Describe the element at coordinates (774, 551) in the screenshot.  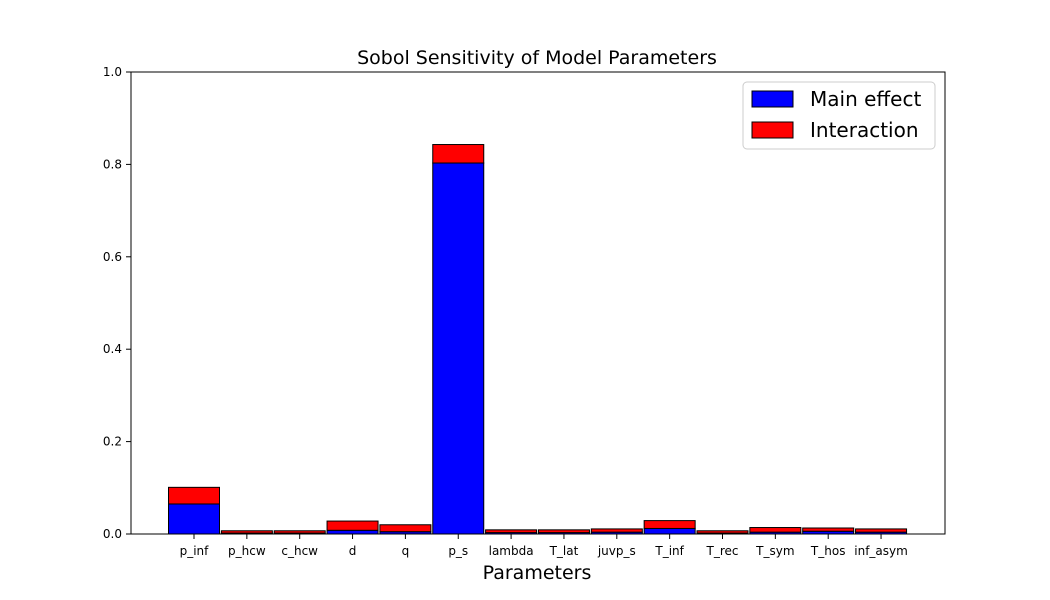
I see `x-tick-label: T_sym` at that location.